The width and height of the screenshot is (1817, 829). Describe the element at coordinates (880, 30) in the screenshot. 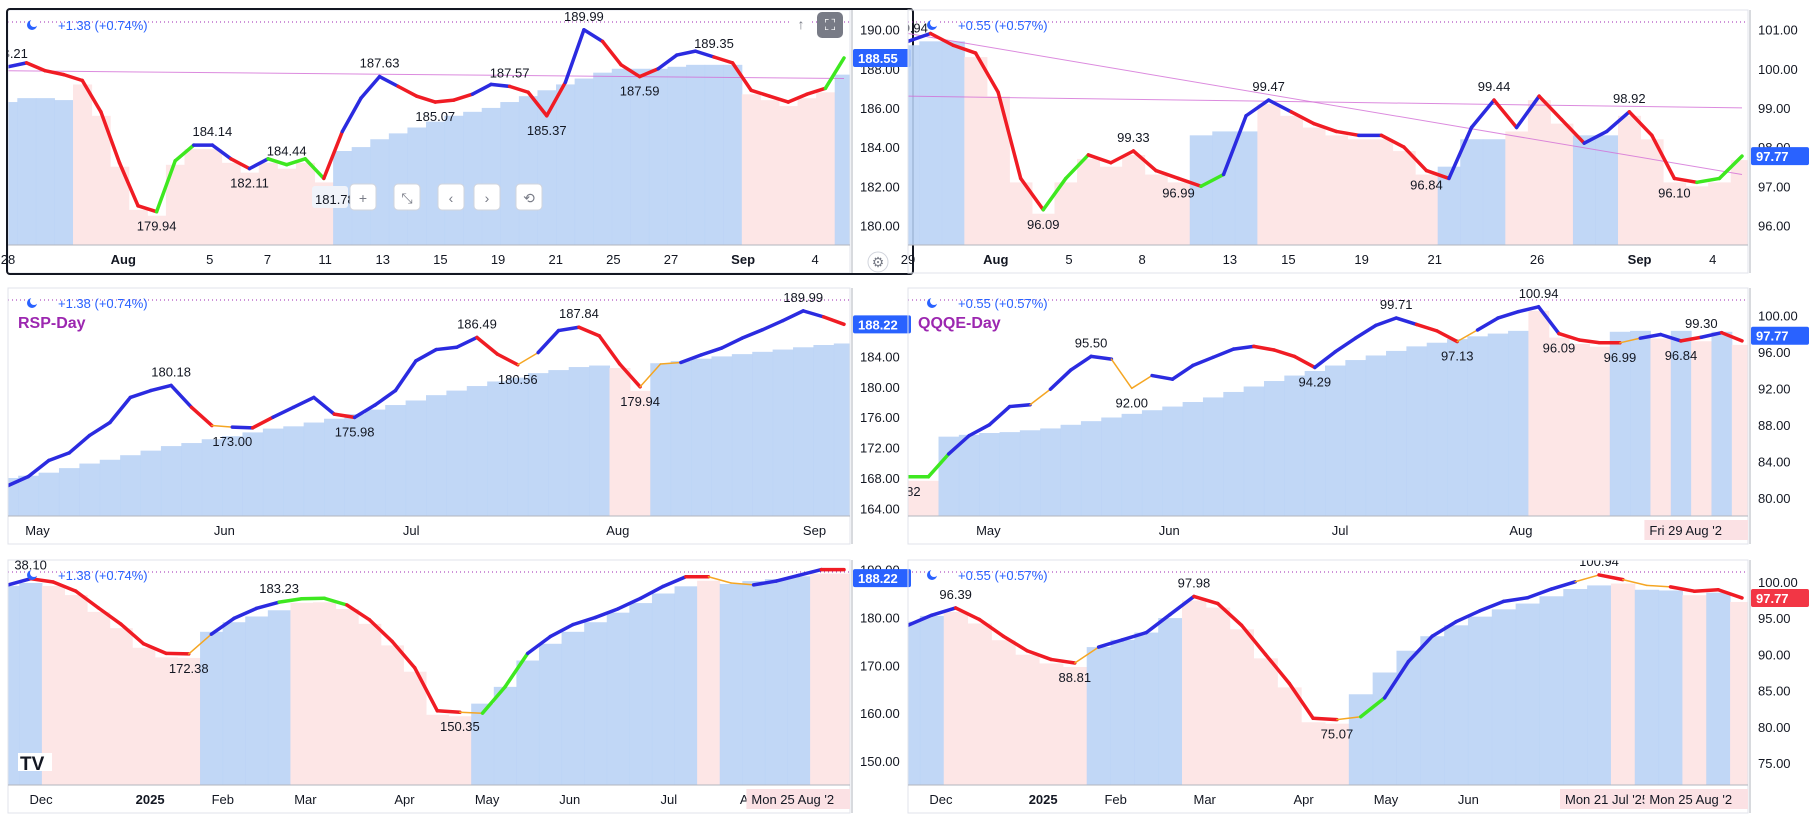

I see `price-tick-label: 190.00` at that location.